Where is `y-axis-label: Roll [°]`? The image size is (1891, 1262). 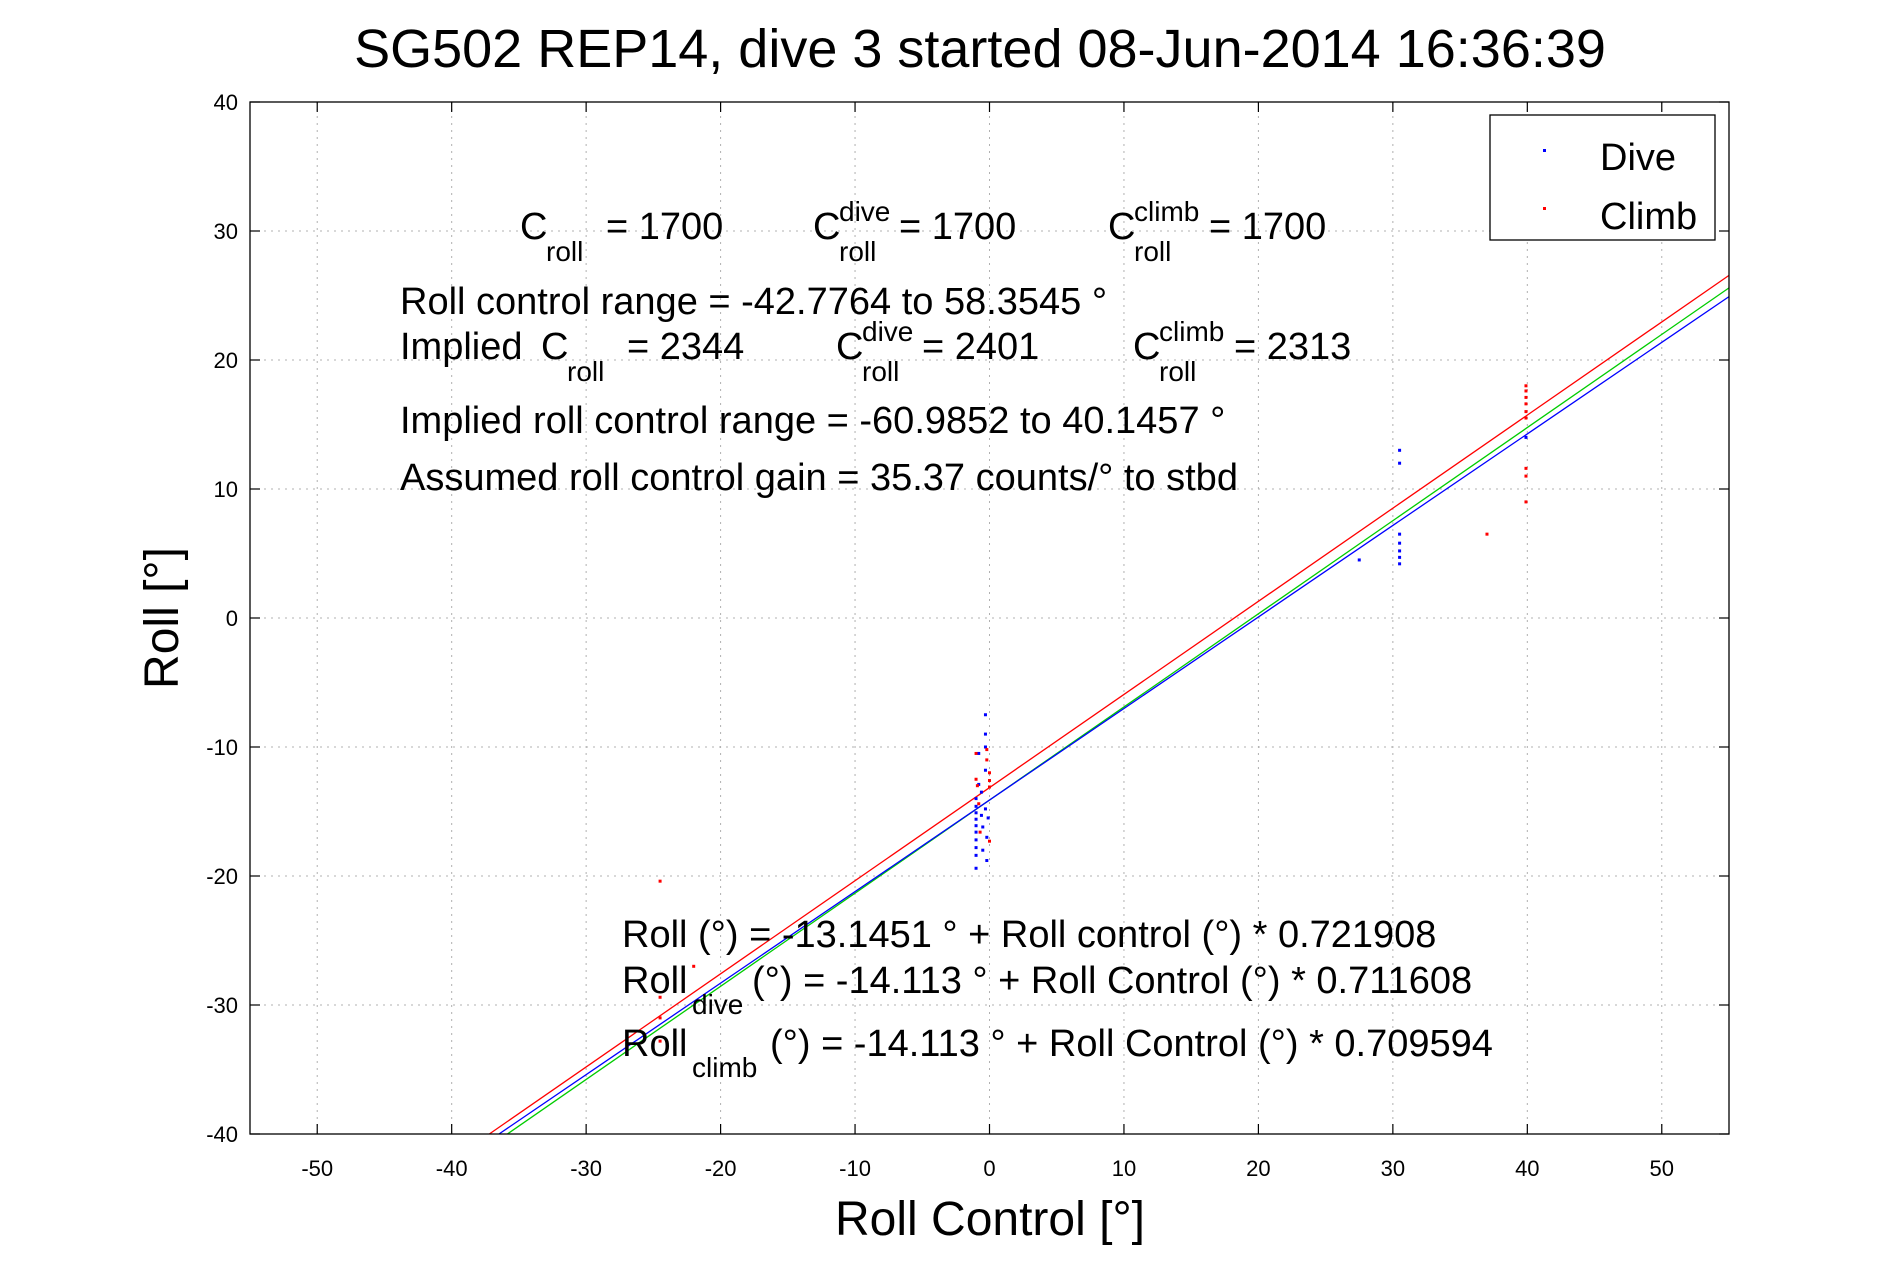
y-axis-label: Roll [°] is located at coordinates (162, 618).